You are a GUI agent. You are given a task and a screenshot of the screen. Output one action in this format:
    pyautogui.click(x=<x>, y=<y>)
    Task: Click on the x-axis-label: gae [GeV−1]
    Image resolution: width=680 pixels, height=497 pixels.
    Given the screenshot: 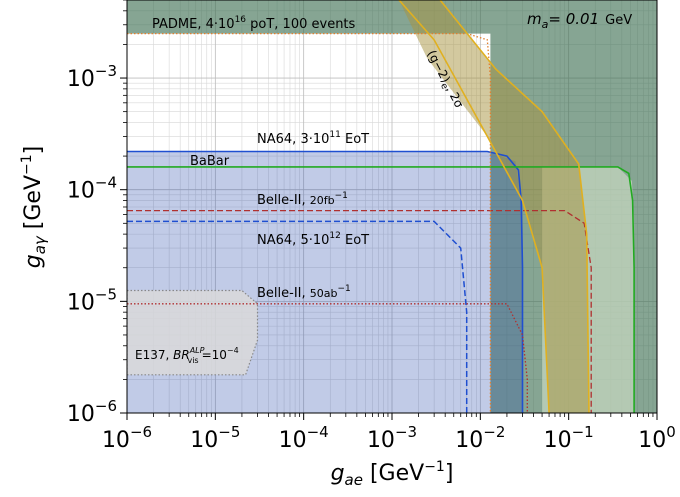 What is the action you would take?
    pyautogui.click(x=392, y=474)
    